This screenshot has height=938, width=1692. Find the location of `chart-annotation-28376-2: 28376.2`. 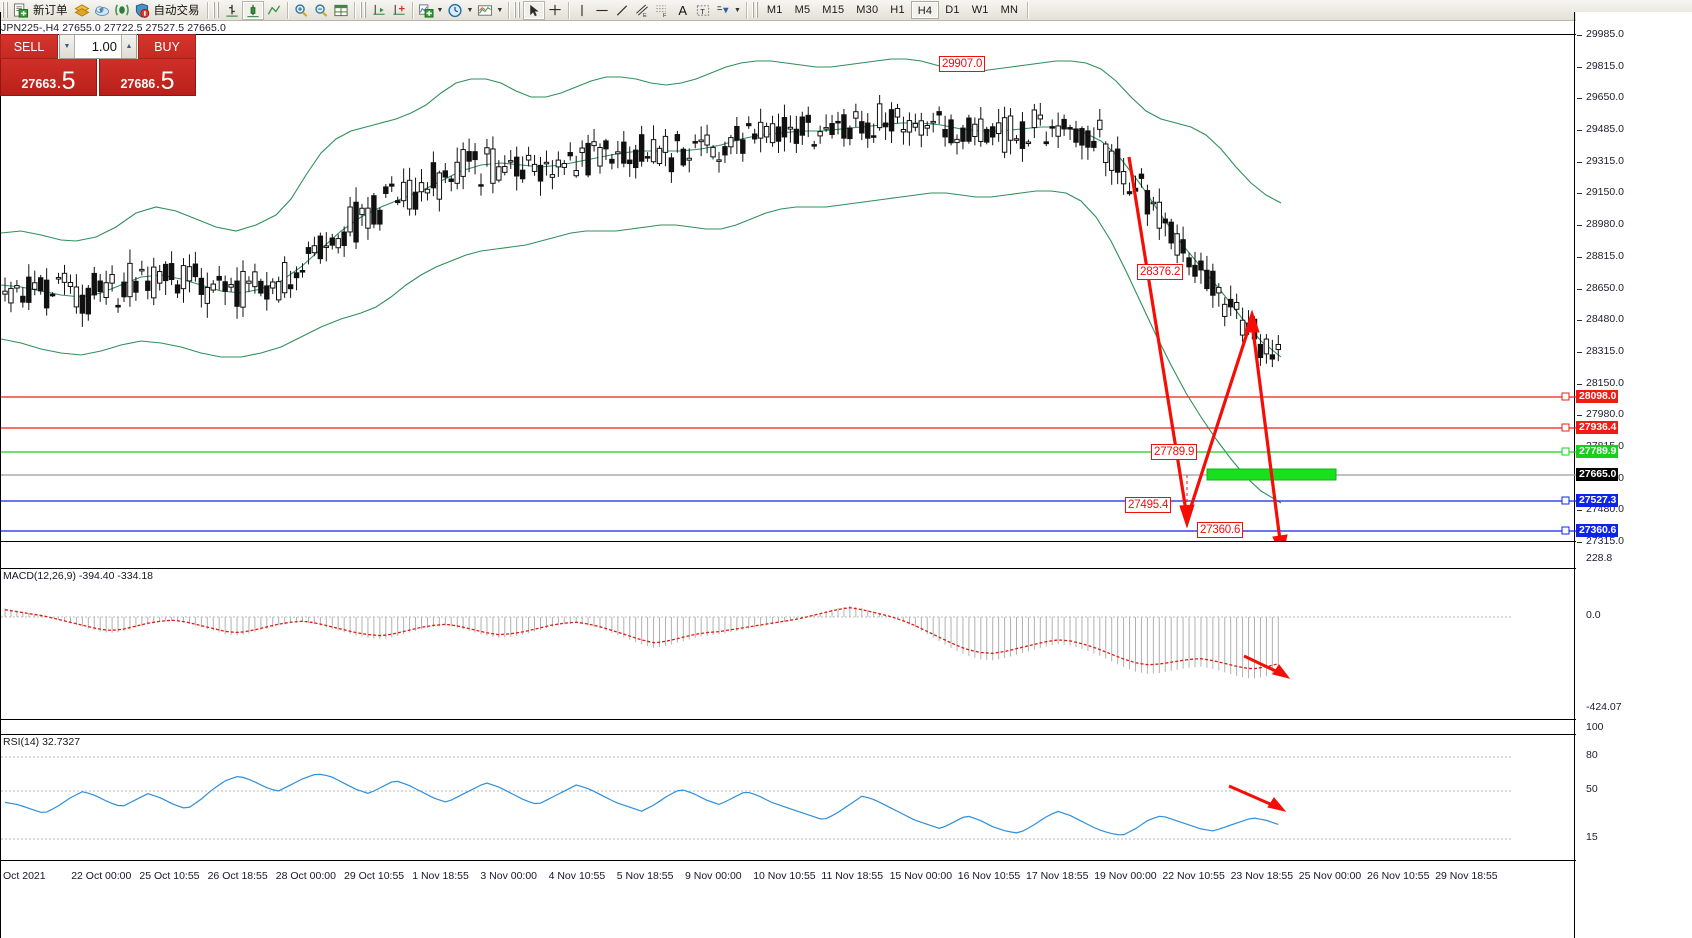

chart-annotation-28376-2: 28376.2 is located at coordinates (1160, 272).